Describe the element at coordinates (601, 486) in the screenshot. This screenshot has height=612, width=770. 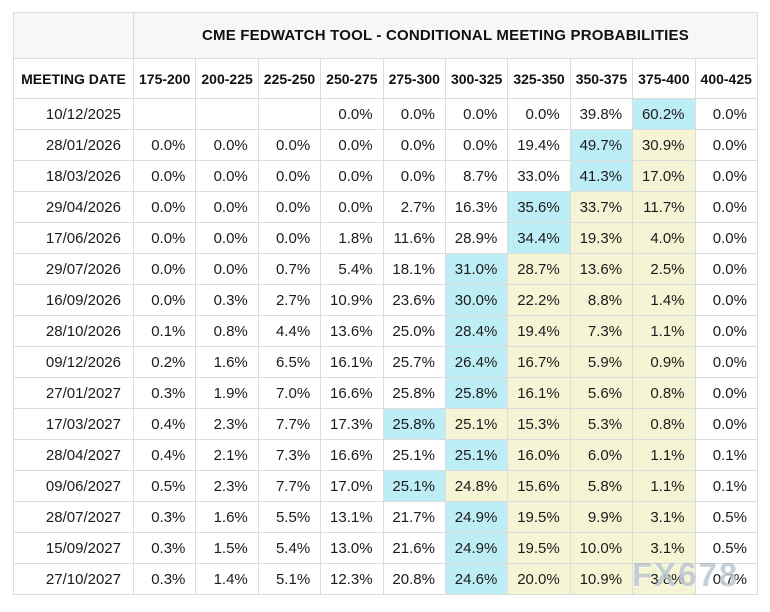
I see `probability-cell-yellow: 5.8%` at that location.